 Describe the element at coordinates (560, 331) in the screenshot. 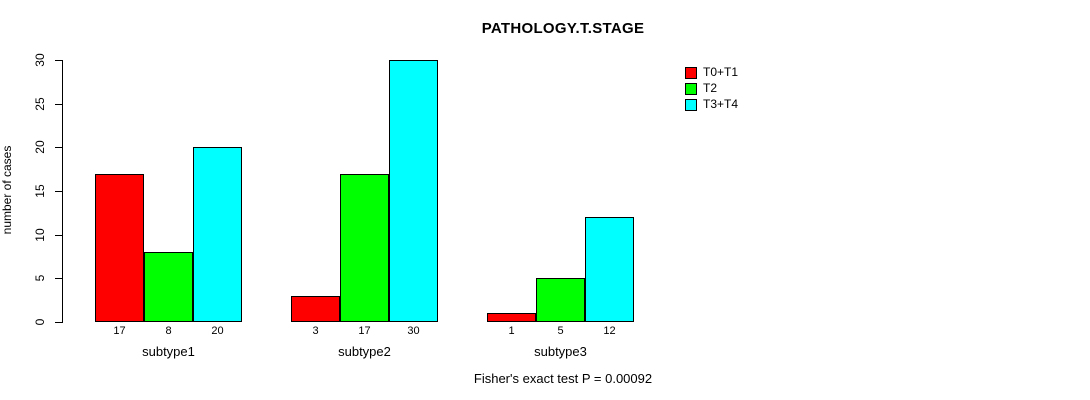

I see `bar-value-label: 5` at that location.